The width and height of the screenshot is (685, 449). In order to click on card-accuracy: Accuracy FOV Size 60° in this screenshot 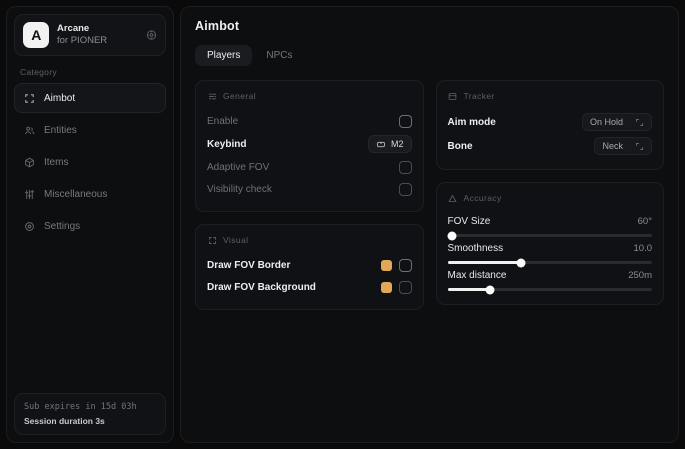, I will do `click(549, 243)`.